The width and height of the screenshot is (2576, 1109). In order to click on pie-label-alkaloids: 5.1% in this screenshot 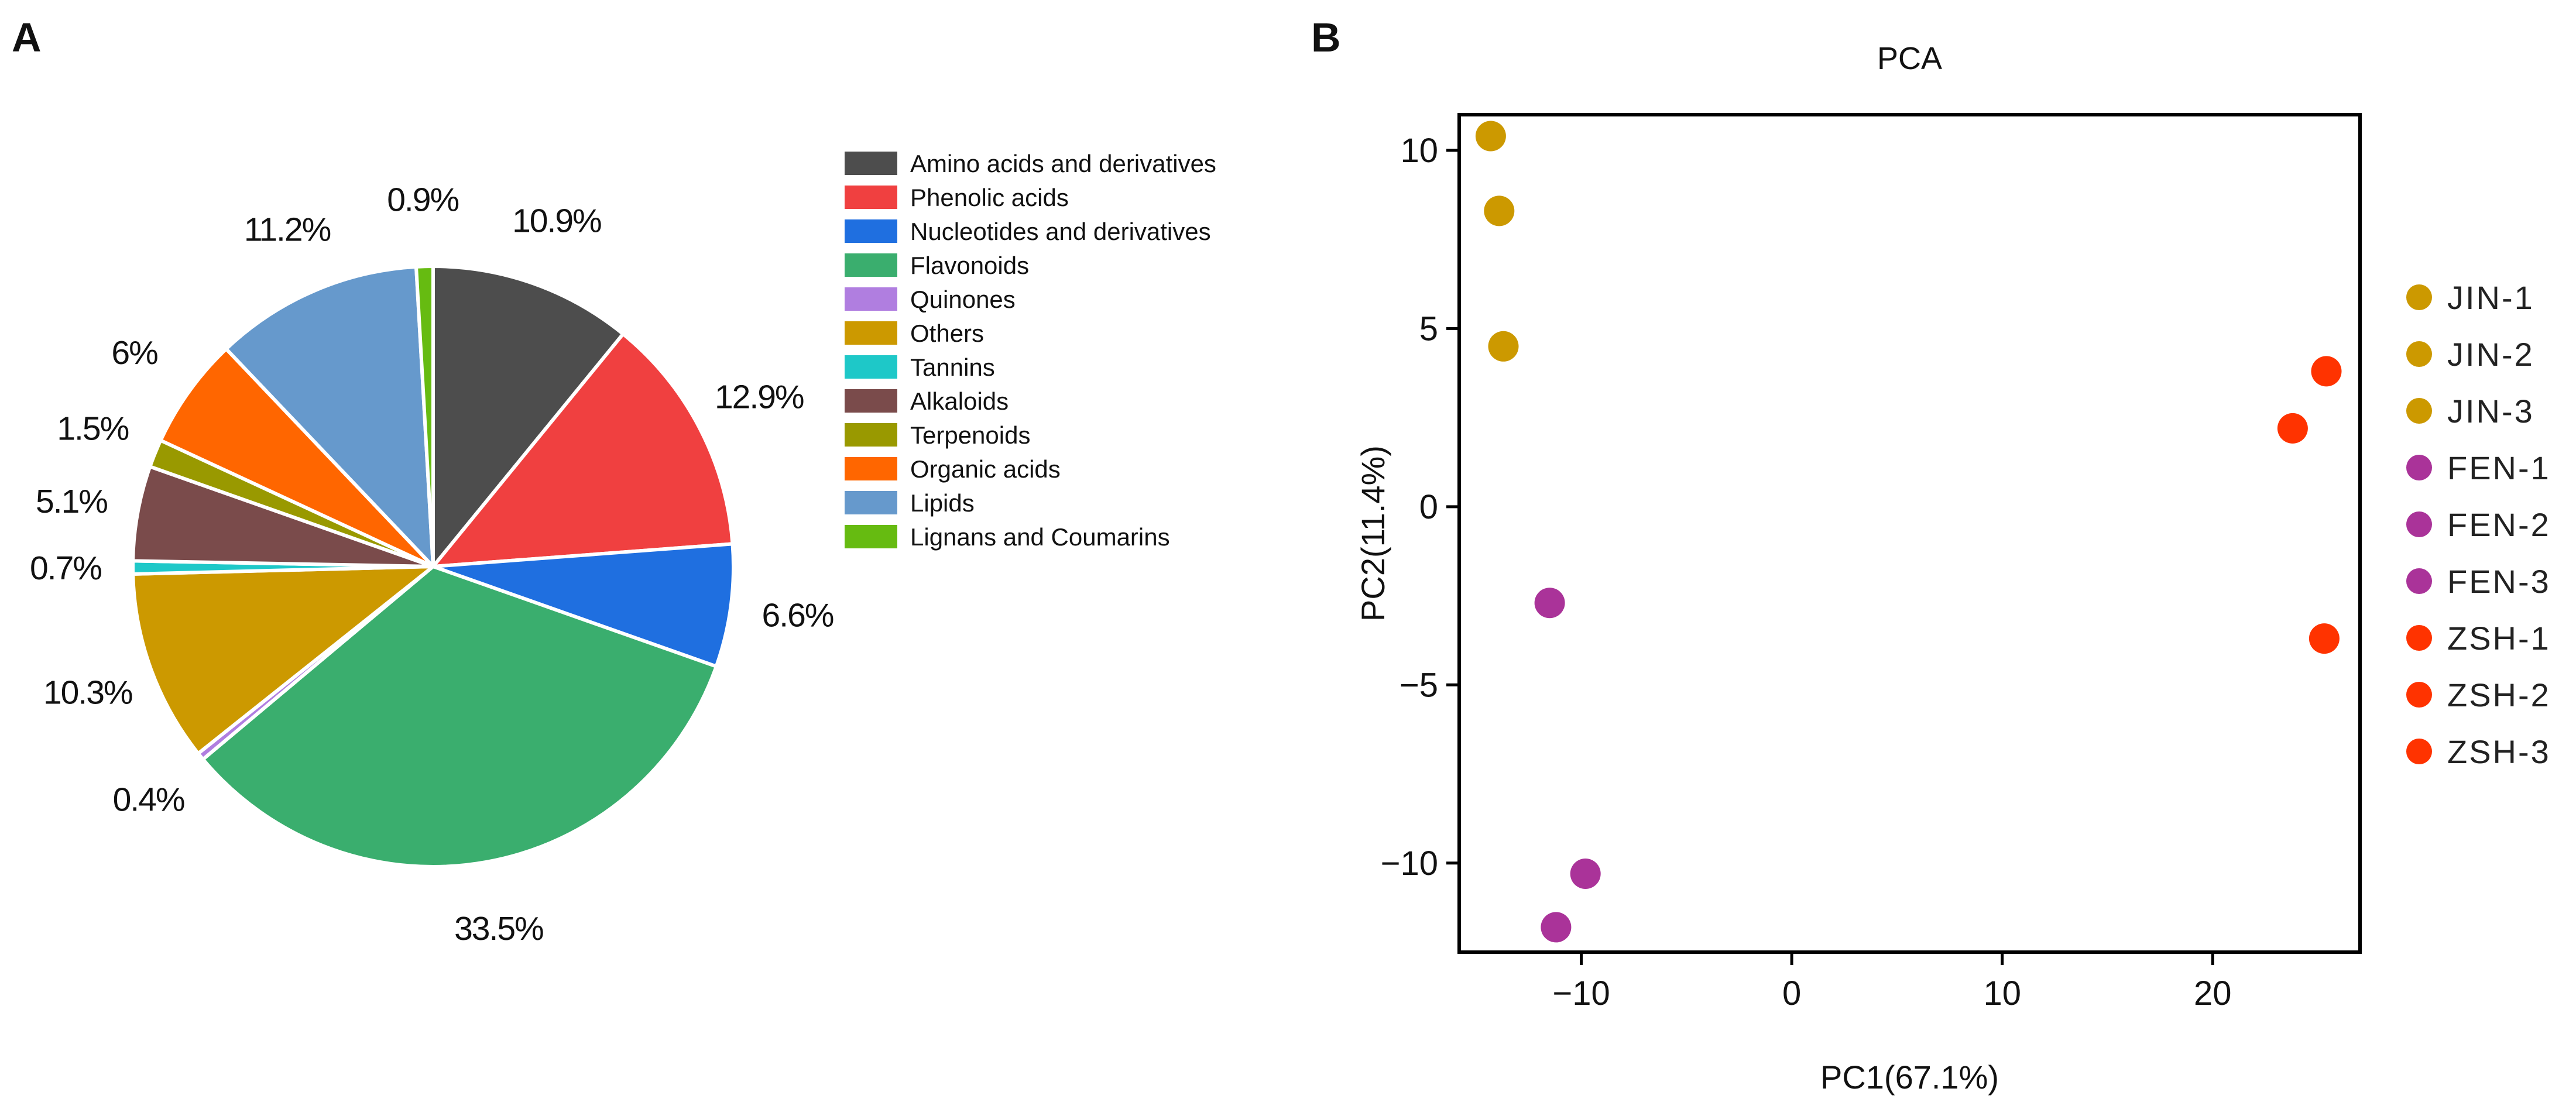, I will do `click(71, 501)`.